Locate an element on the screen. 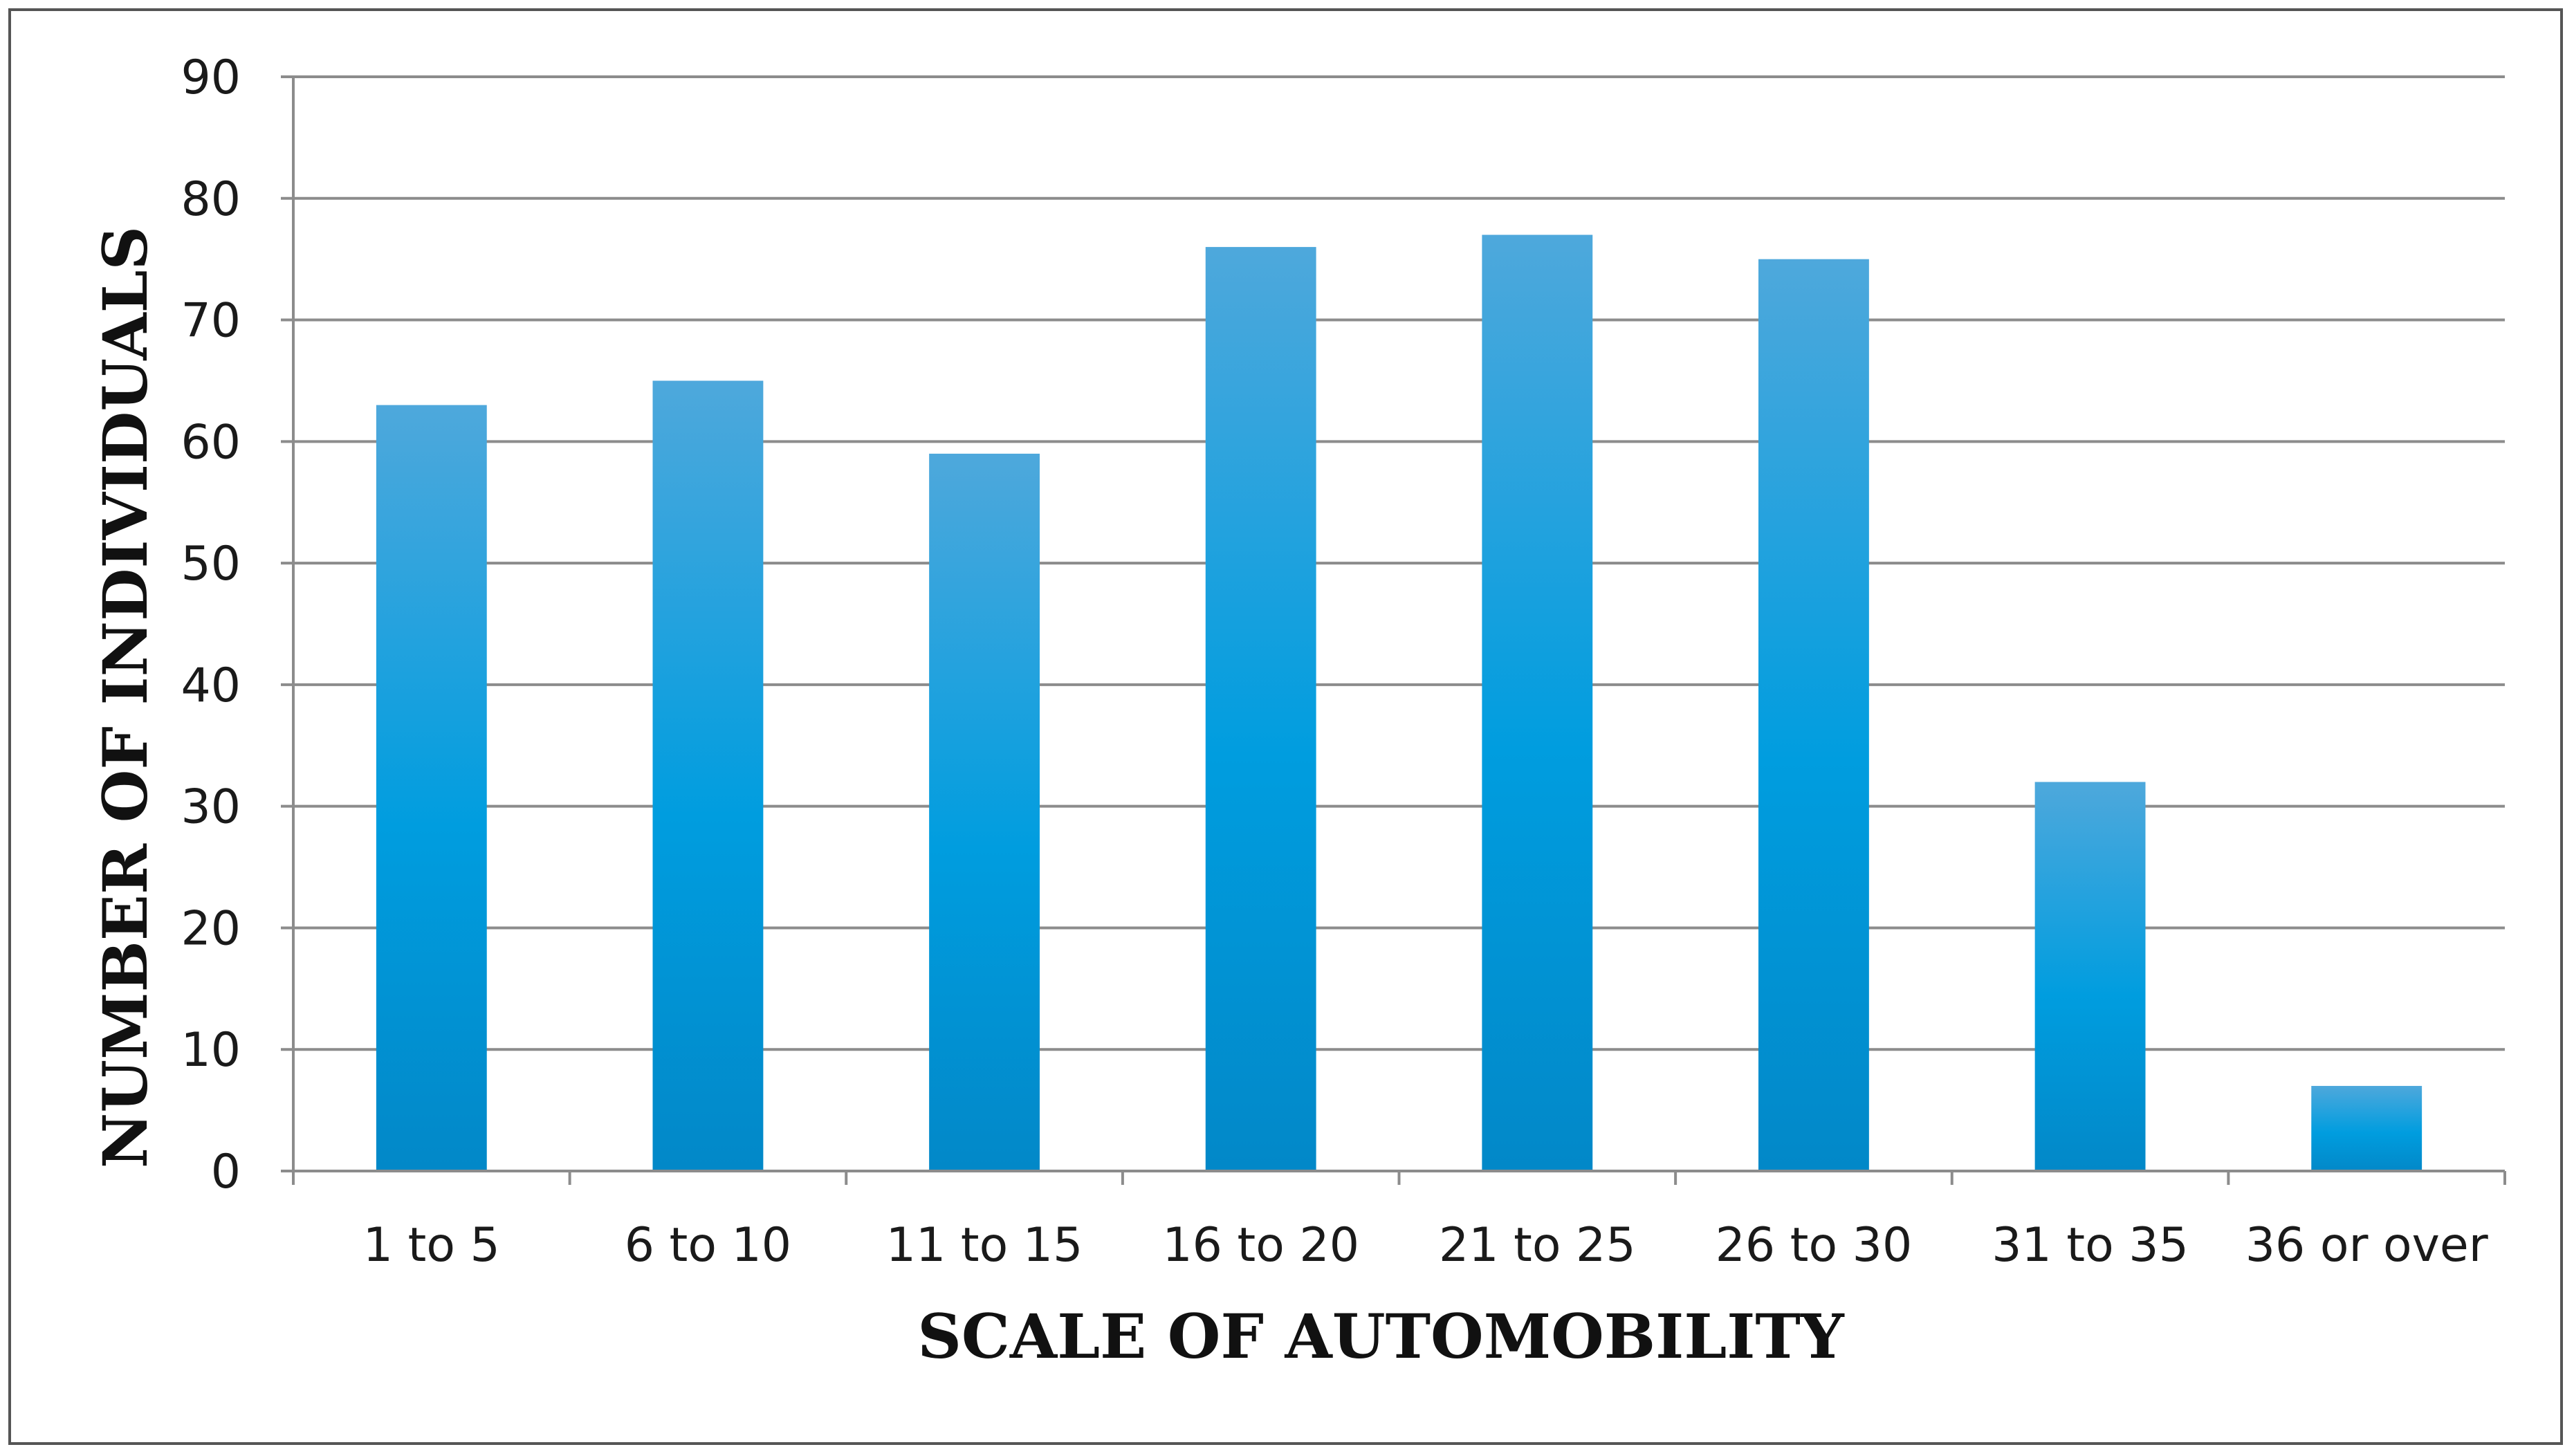  x-tick-label: 31 to 35 is located at coordinates (2090, 1245).